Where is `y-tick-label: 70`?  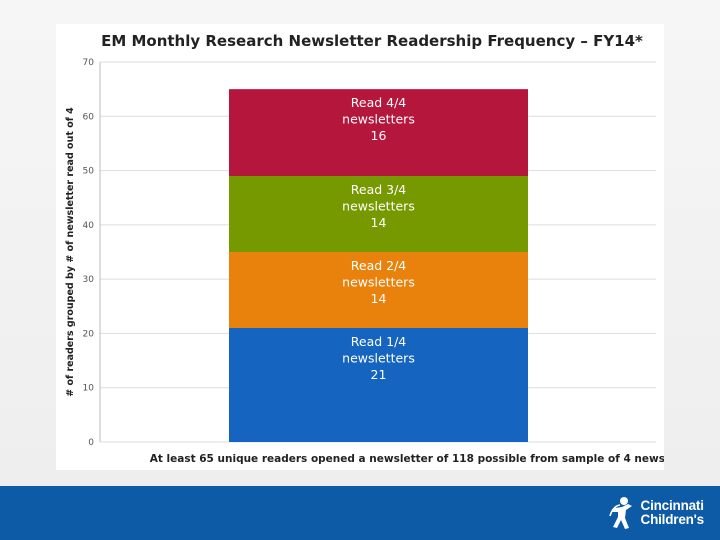 y-tick-label: 70 is located at coordinates (89, 63).